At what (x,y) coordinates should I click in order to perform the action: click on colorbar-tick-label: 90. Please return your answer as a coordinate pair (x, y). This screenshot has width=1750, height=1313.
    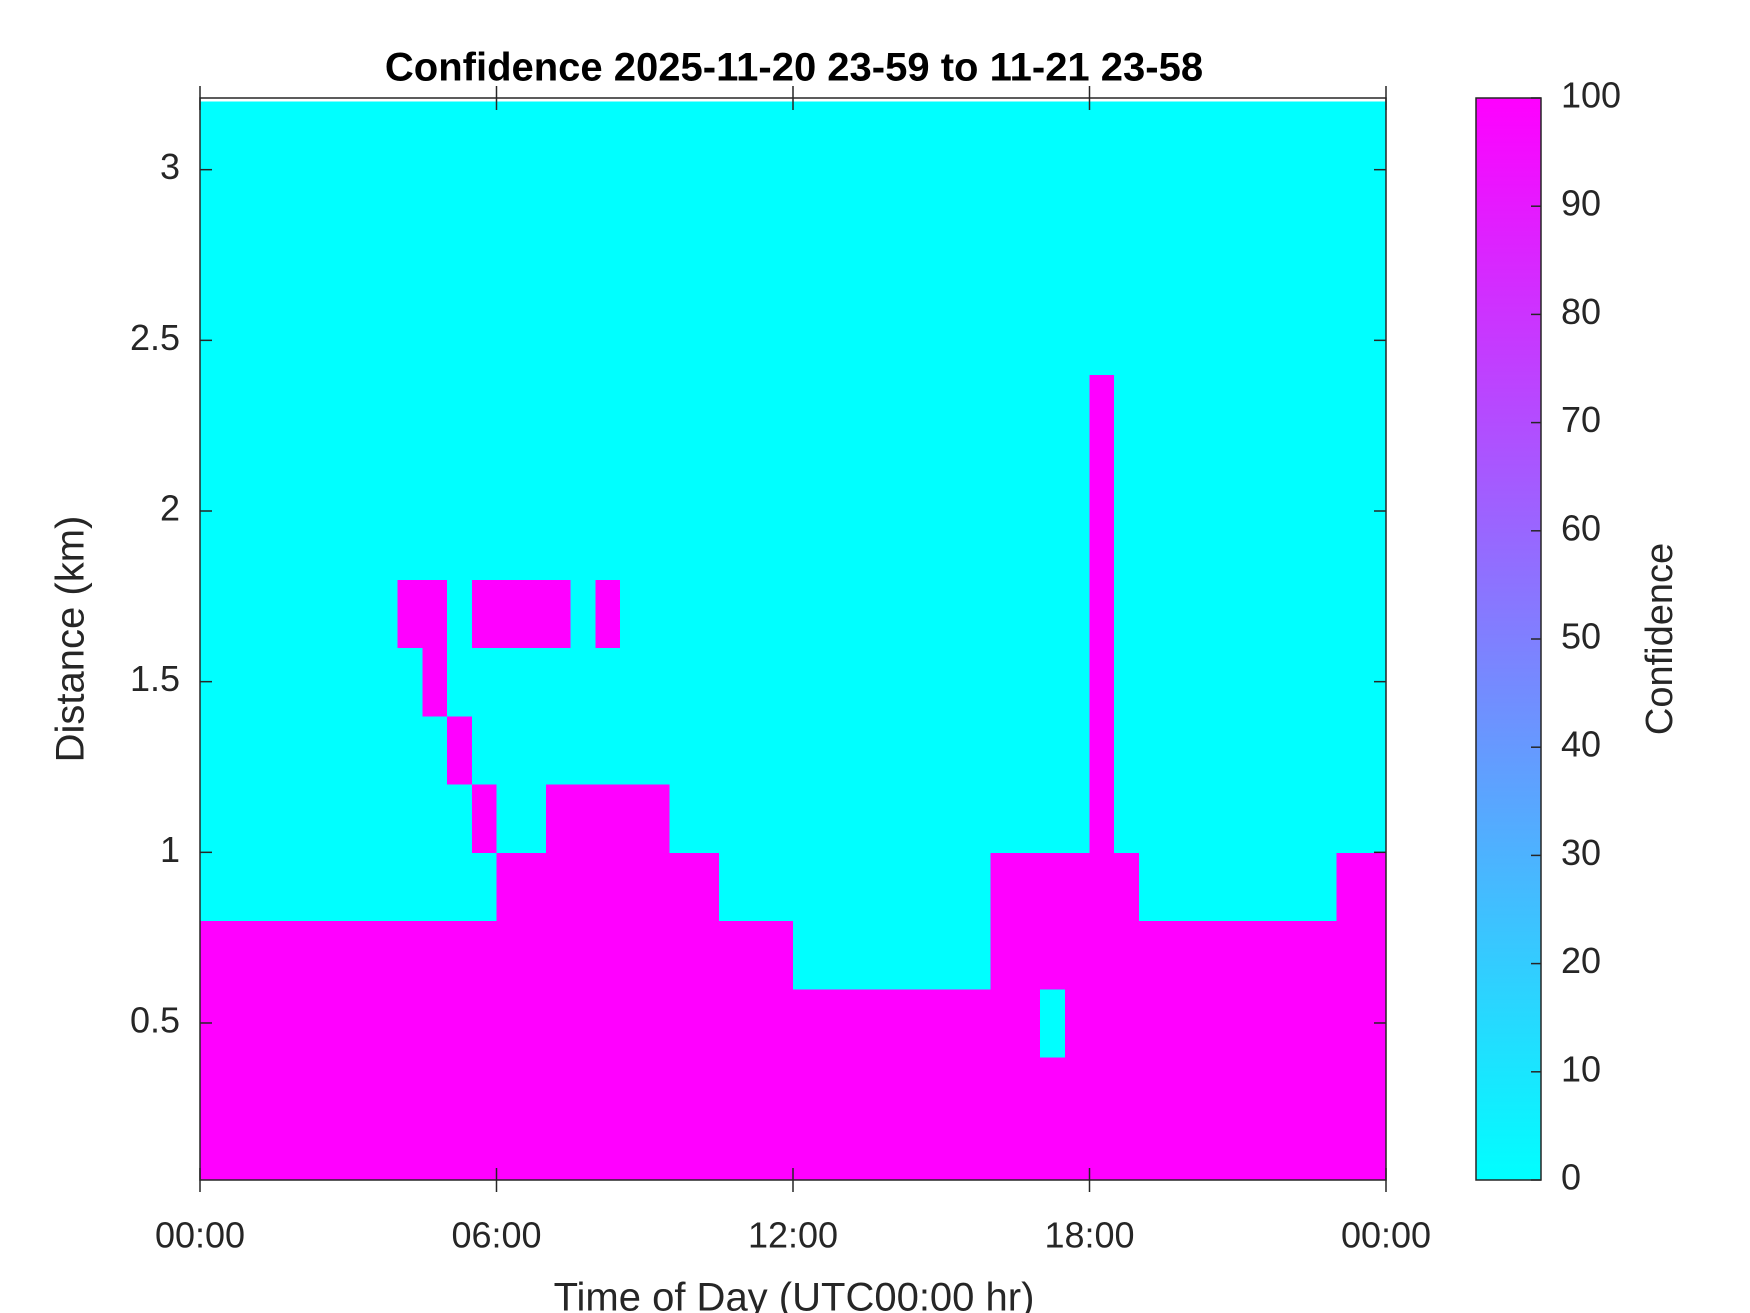
    Looking at the image, I should click on (1581, 203).